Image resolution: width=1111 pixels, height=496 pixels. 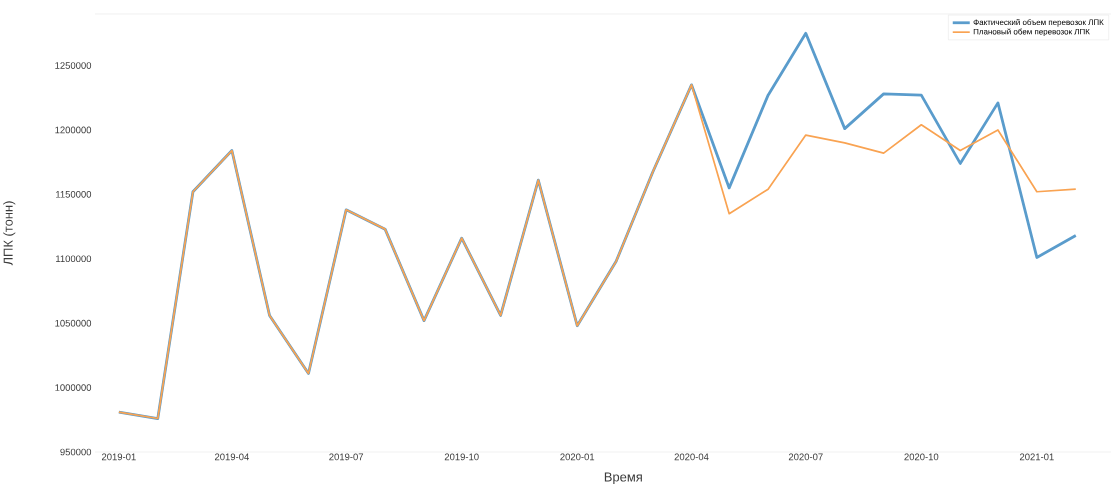 I want to click on x-tick-label: 2020-07, so click(x=805, y=457).